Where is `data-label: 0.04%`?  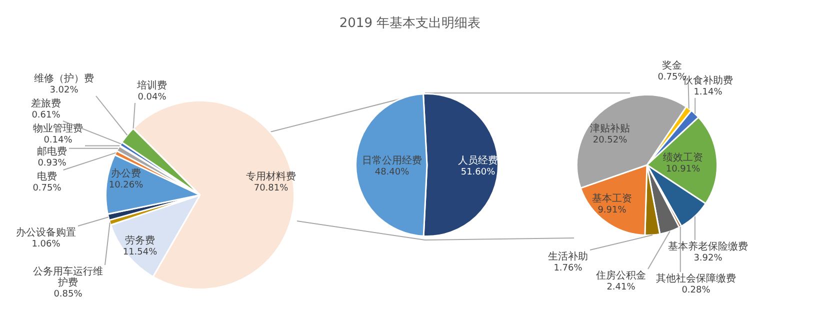
data-label: 0.04% is located at coordinates (152, 97).